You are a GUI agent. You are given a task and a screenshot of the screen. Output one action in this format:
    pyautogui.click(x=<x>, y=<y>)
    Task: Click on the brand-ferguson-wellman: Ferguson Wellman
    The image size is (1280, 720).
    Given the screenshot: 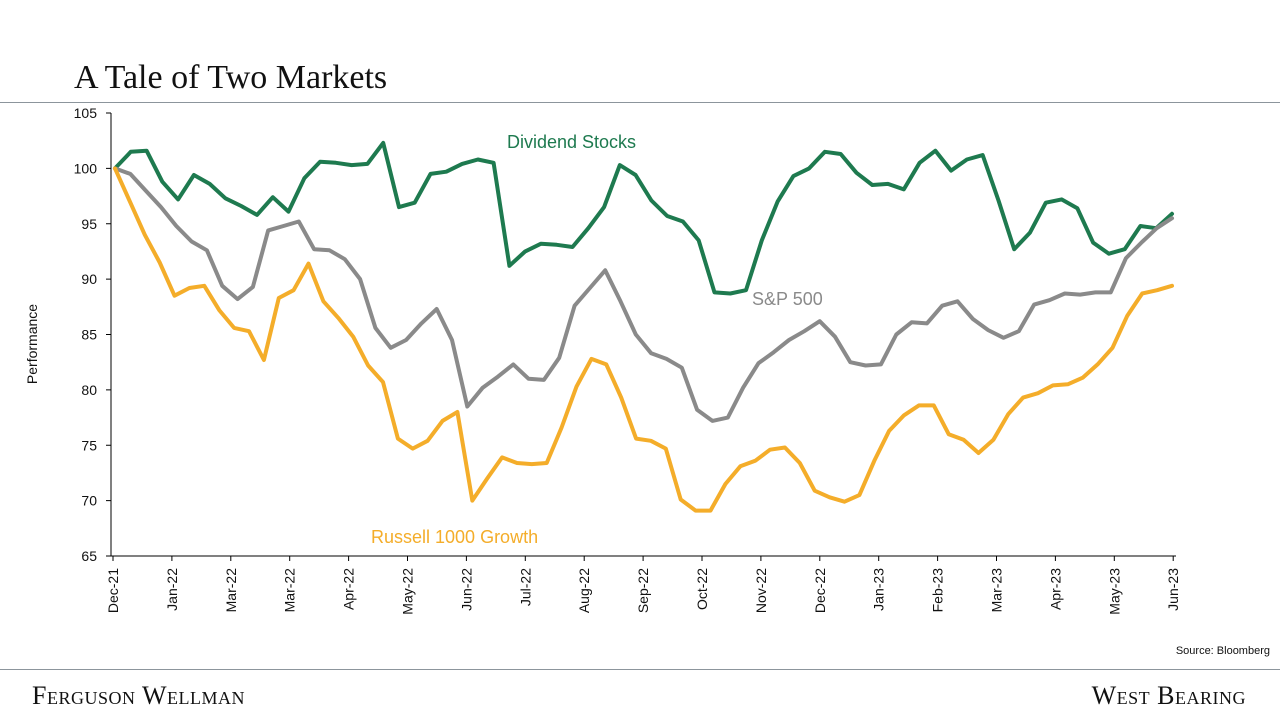 What is the action you would take?
    pyautogui.click(x=139, y=695)
    